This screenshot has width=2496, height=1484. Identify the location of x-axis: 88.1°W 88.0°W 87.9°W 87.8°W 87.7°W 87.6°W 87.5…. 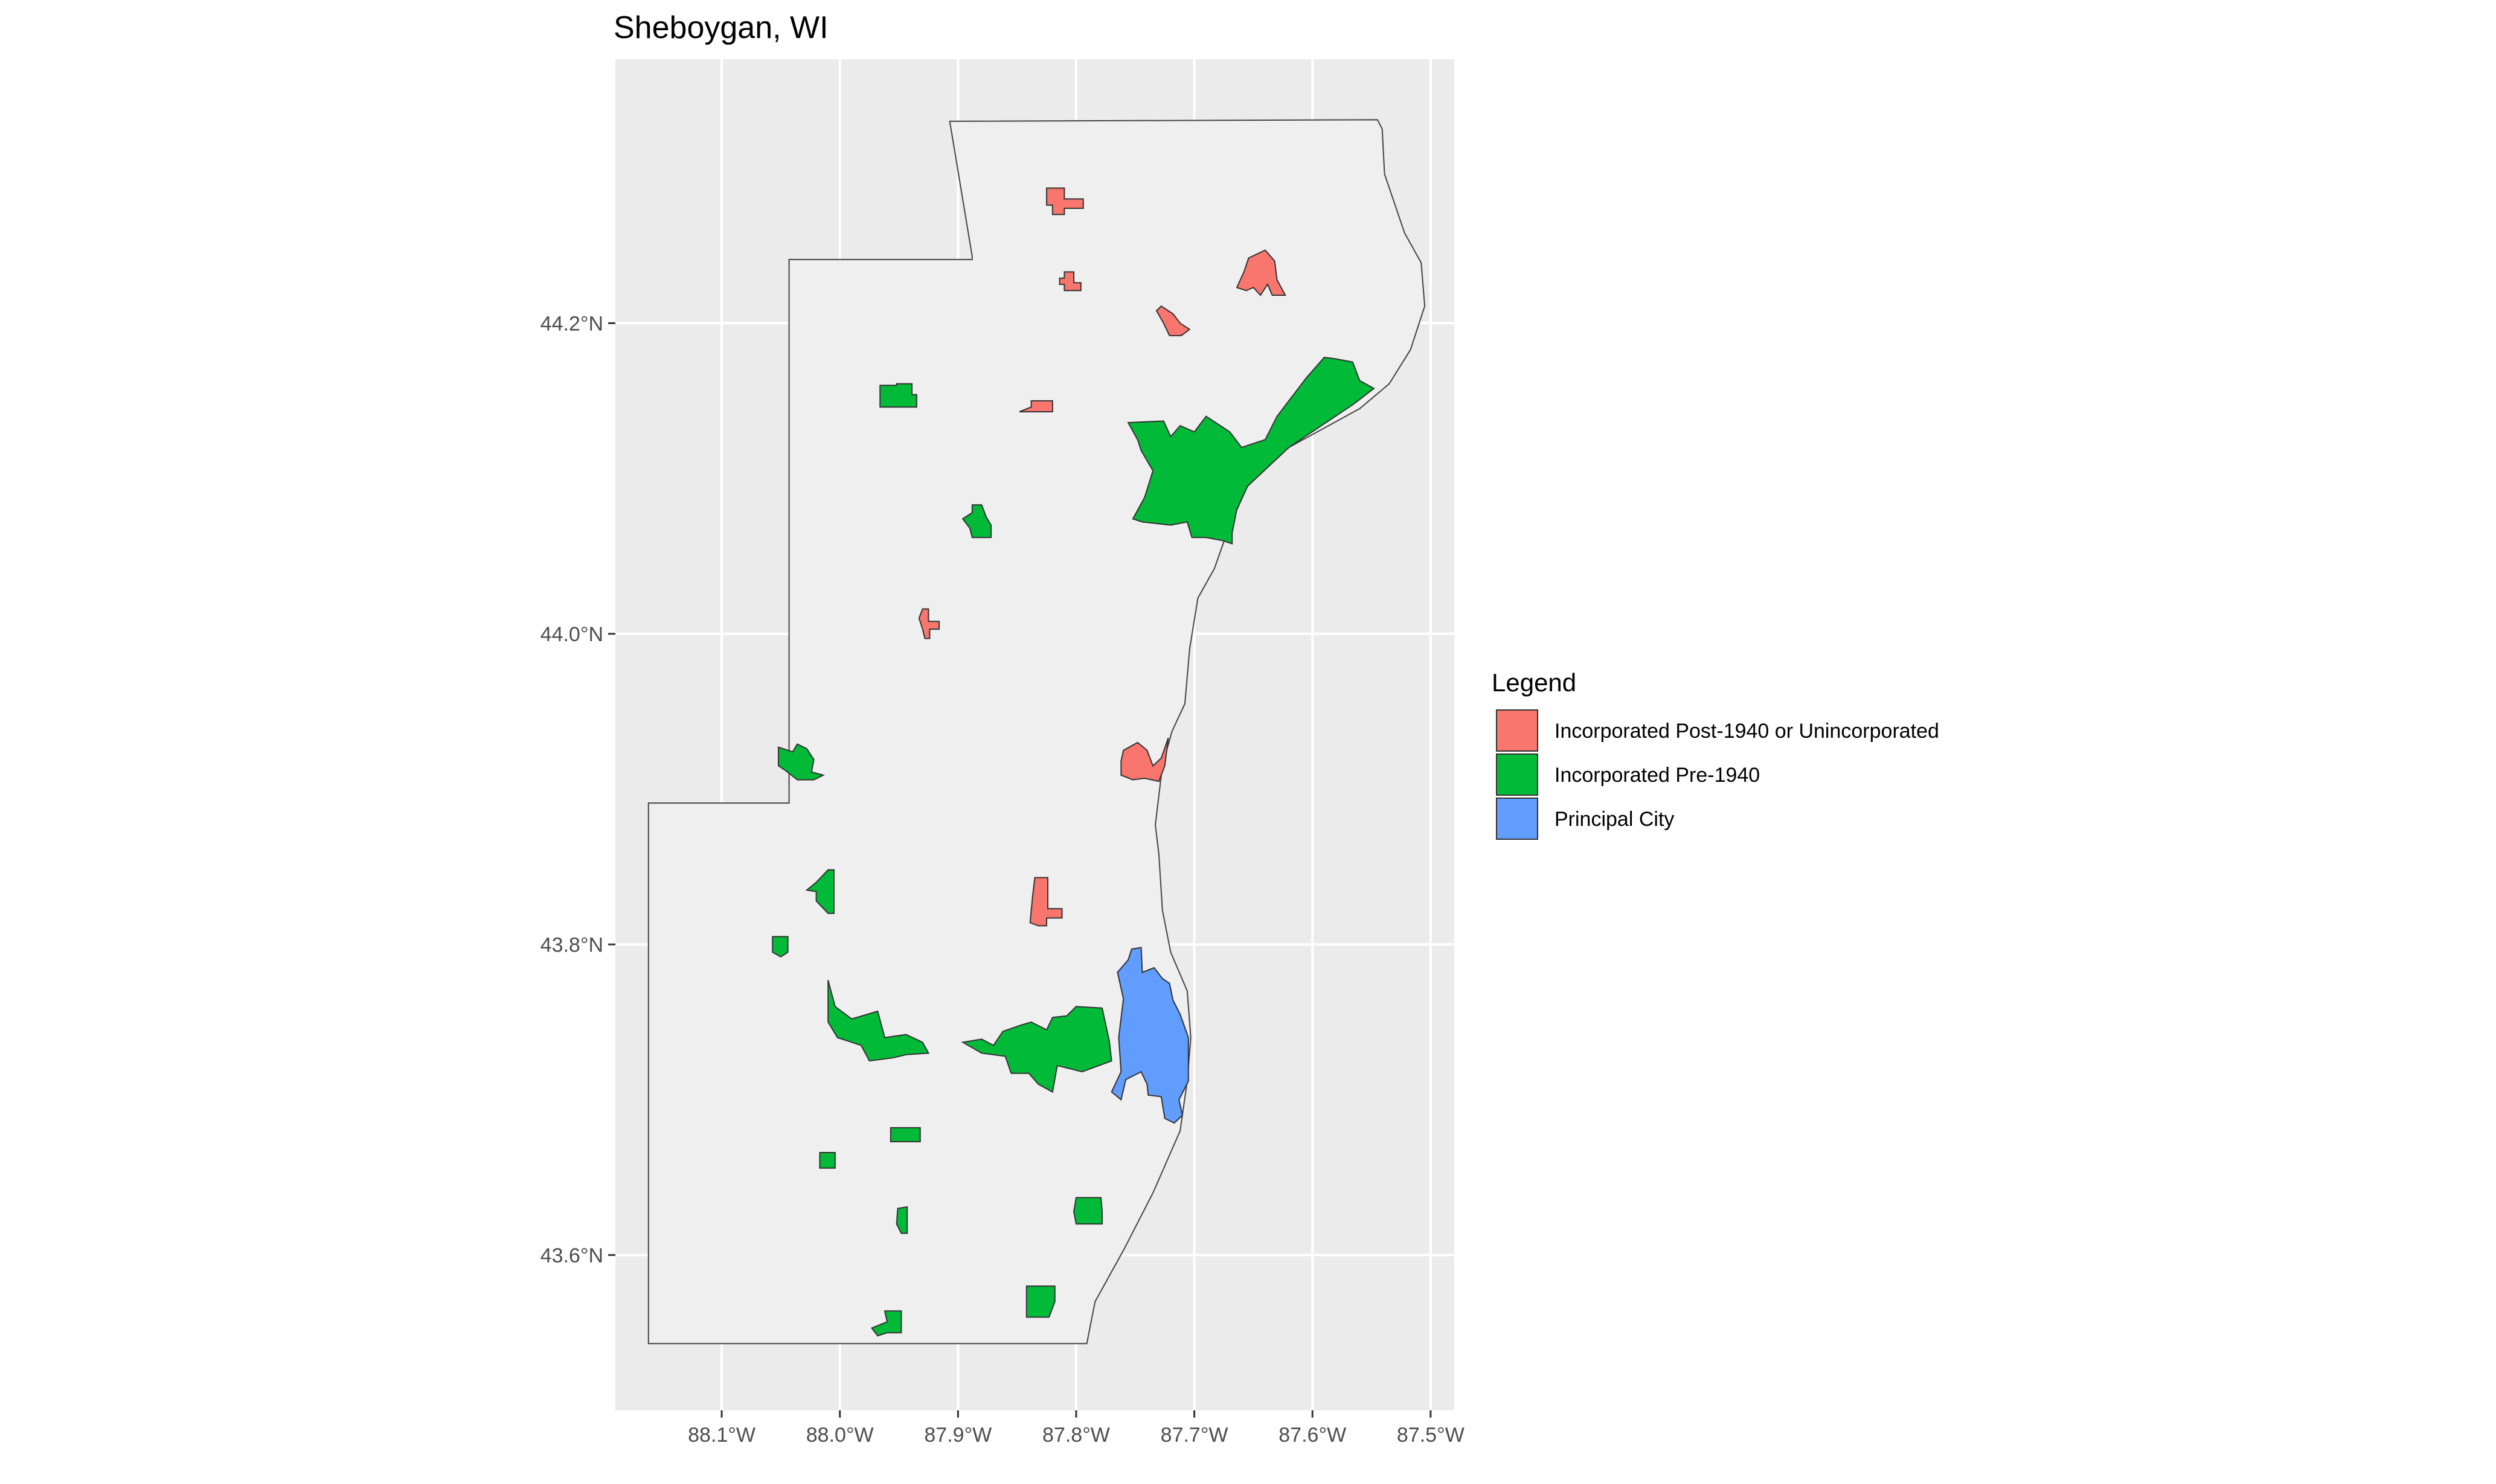
(1076, 1429).